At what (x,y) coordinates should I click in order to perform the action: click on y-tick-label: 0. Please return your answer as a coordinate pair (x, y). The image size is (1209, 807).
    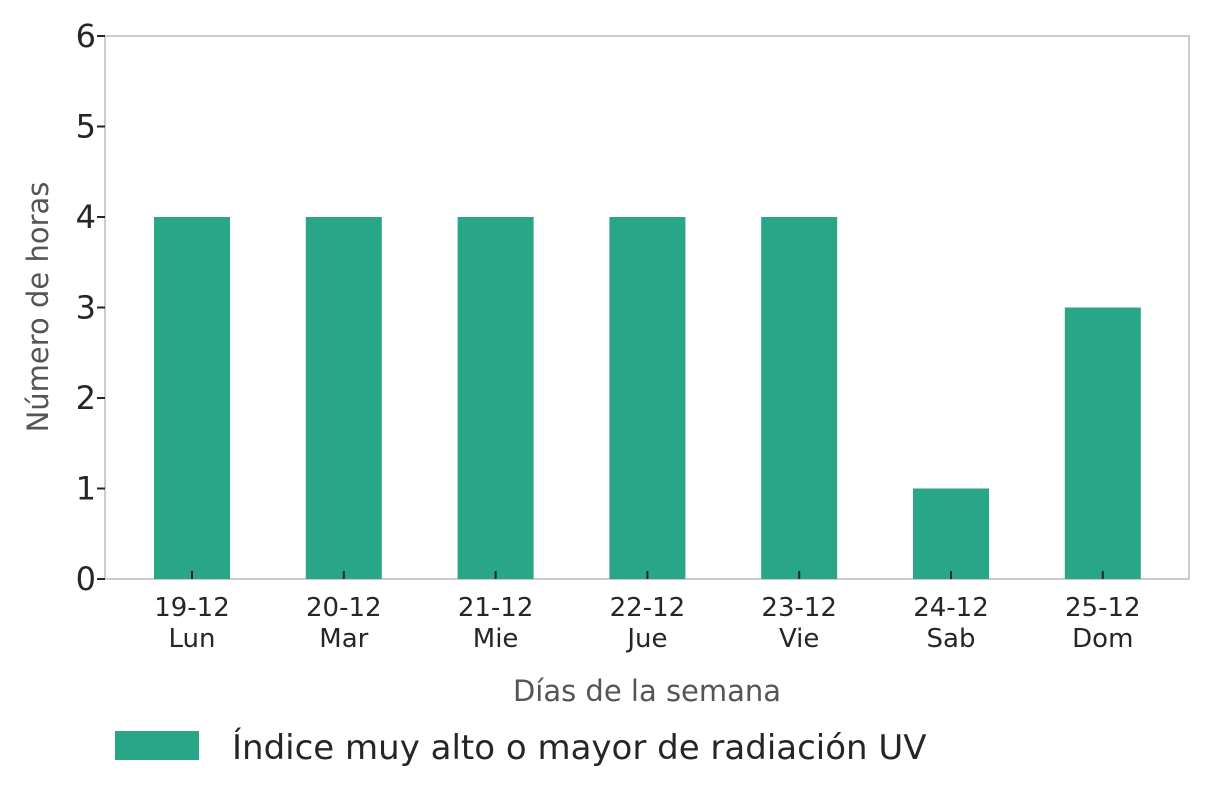
    Looking at the image, I should click on (86, 579).